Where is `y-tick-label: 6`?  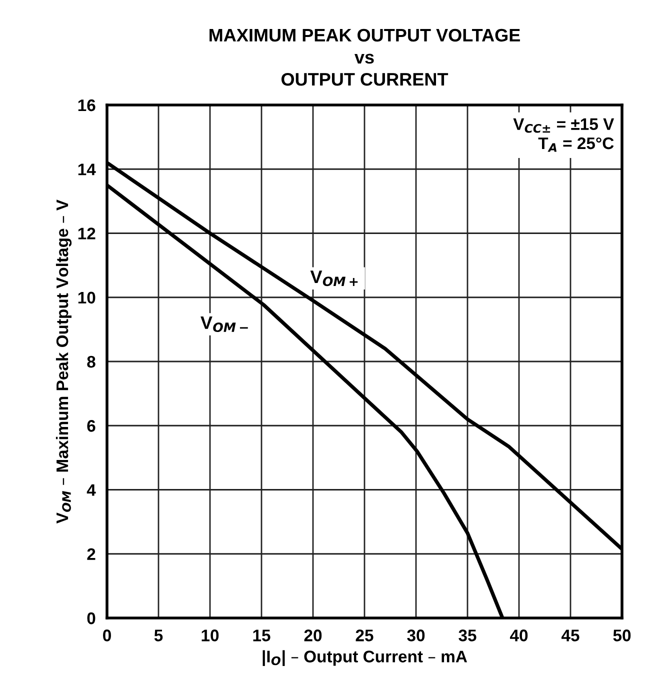
y-tick-label: 6 is located at coordinates (91, 426).